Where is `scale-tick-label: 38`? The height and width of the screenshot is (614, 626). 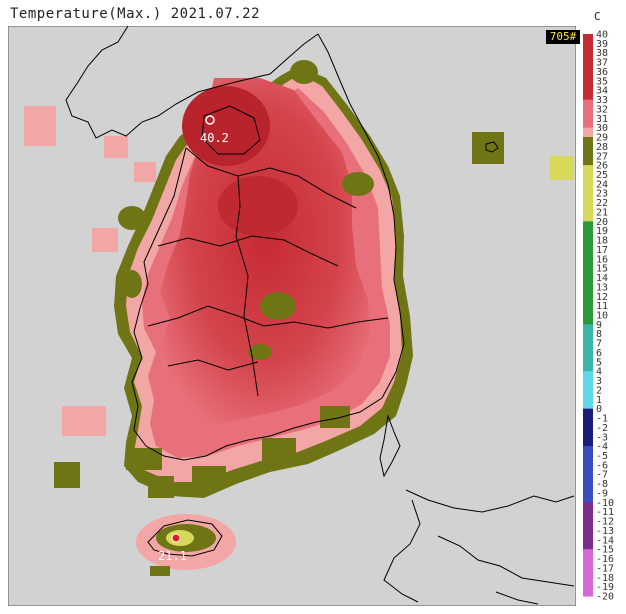
scale-tick-label: 38 is located at coordinates (602, 53).